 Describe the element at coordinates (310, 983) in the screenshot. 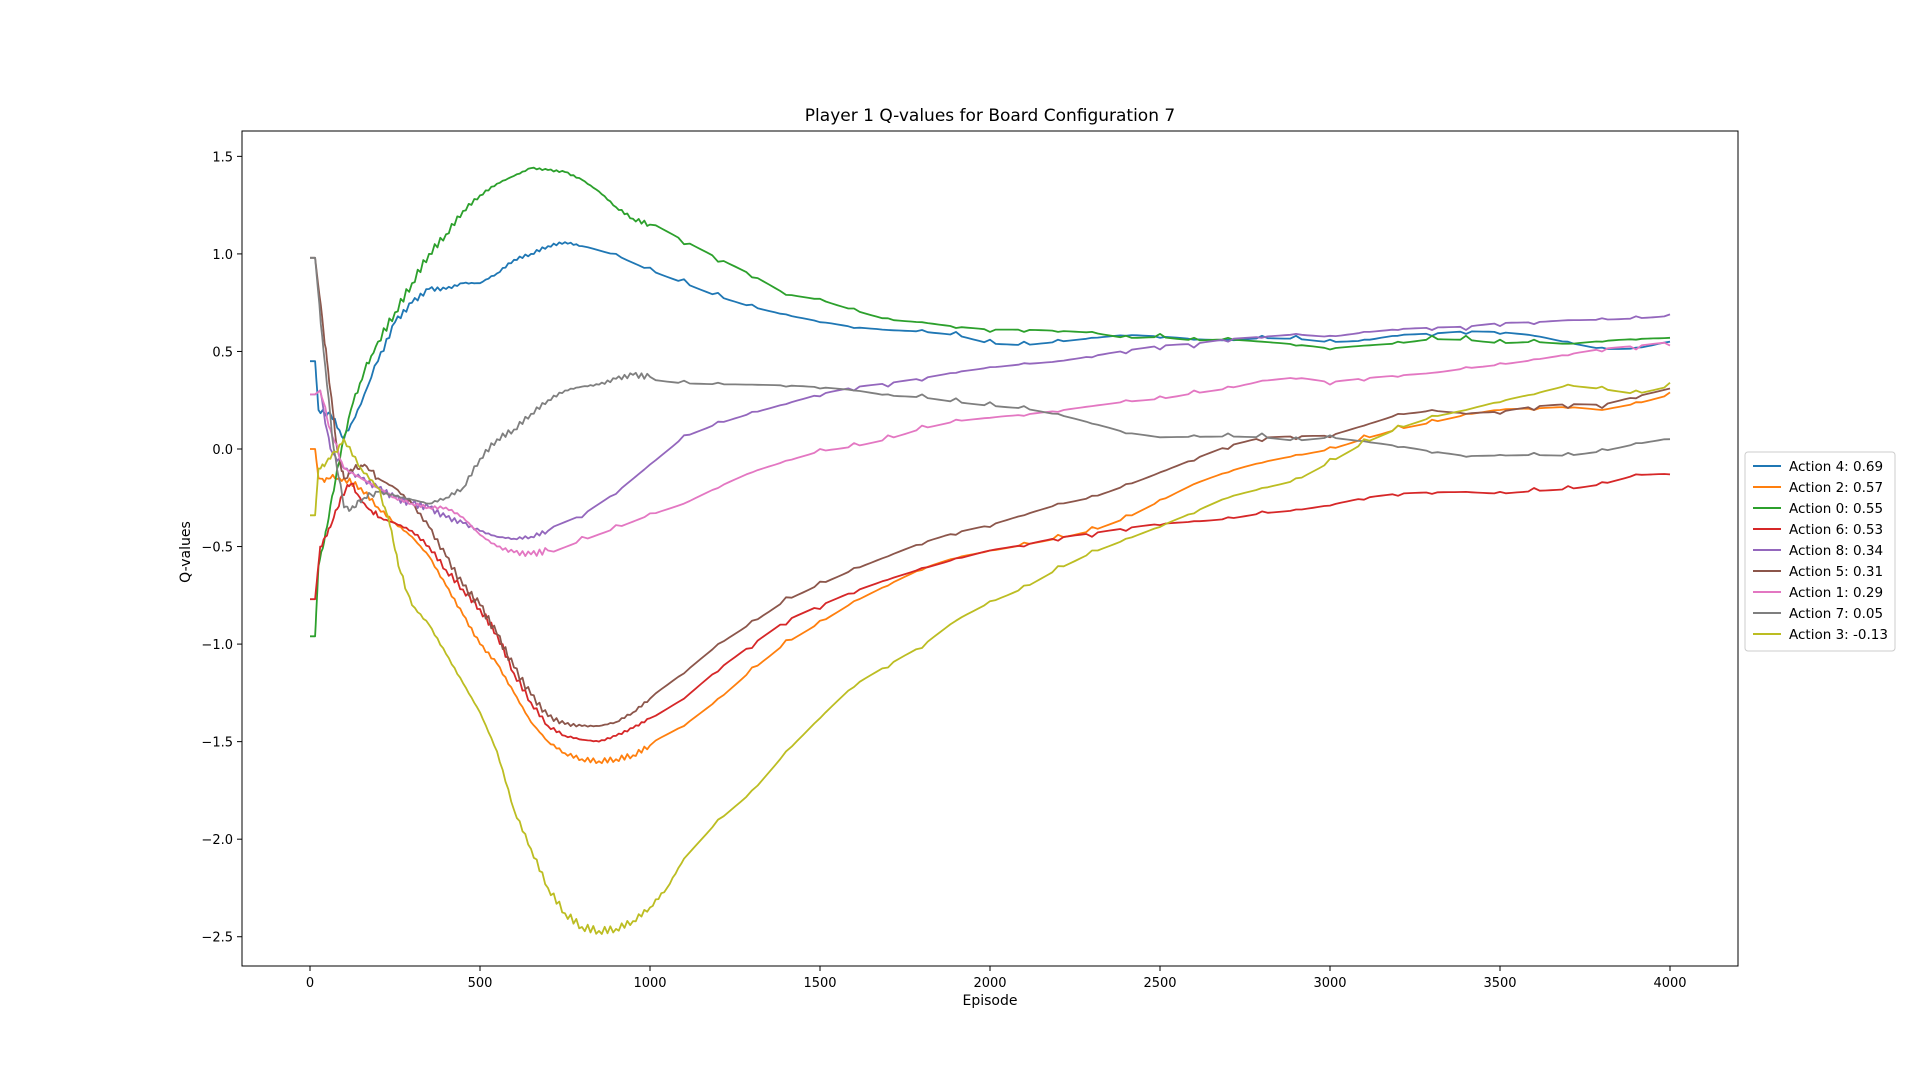

I see `x-tick-label: 0` at that location.